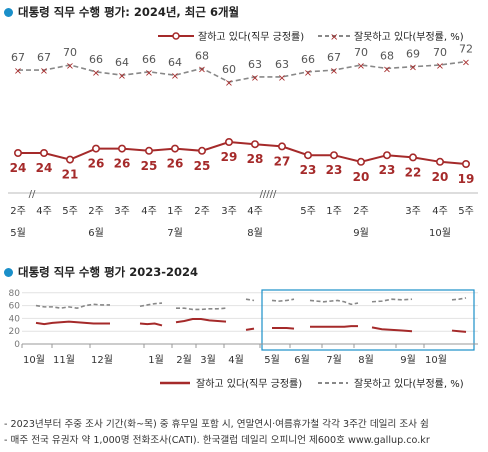  I want to click on positive-series-line, so click(242, 152).